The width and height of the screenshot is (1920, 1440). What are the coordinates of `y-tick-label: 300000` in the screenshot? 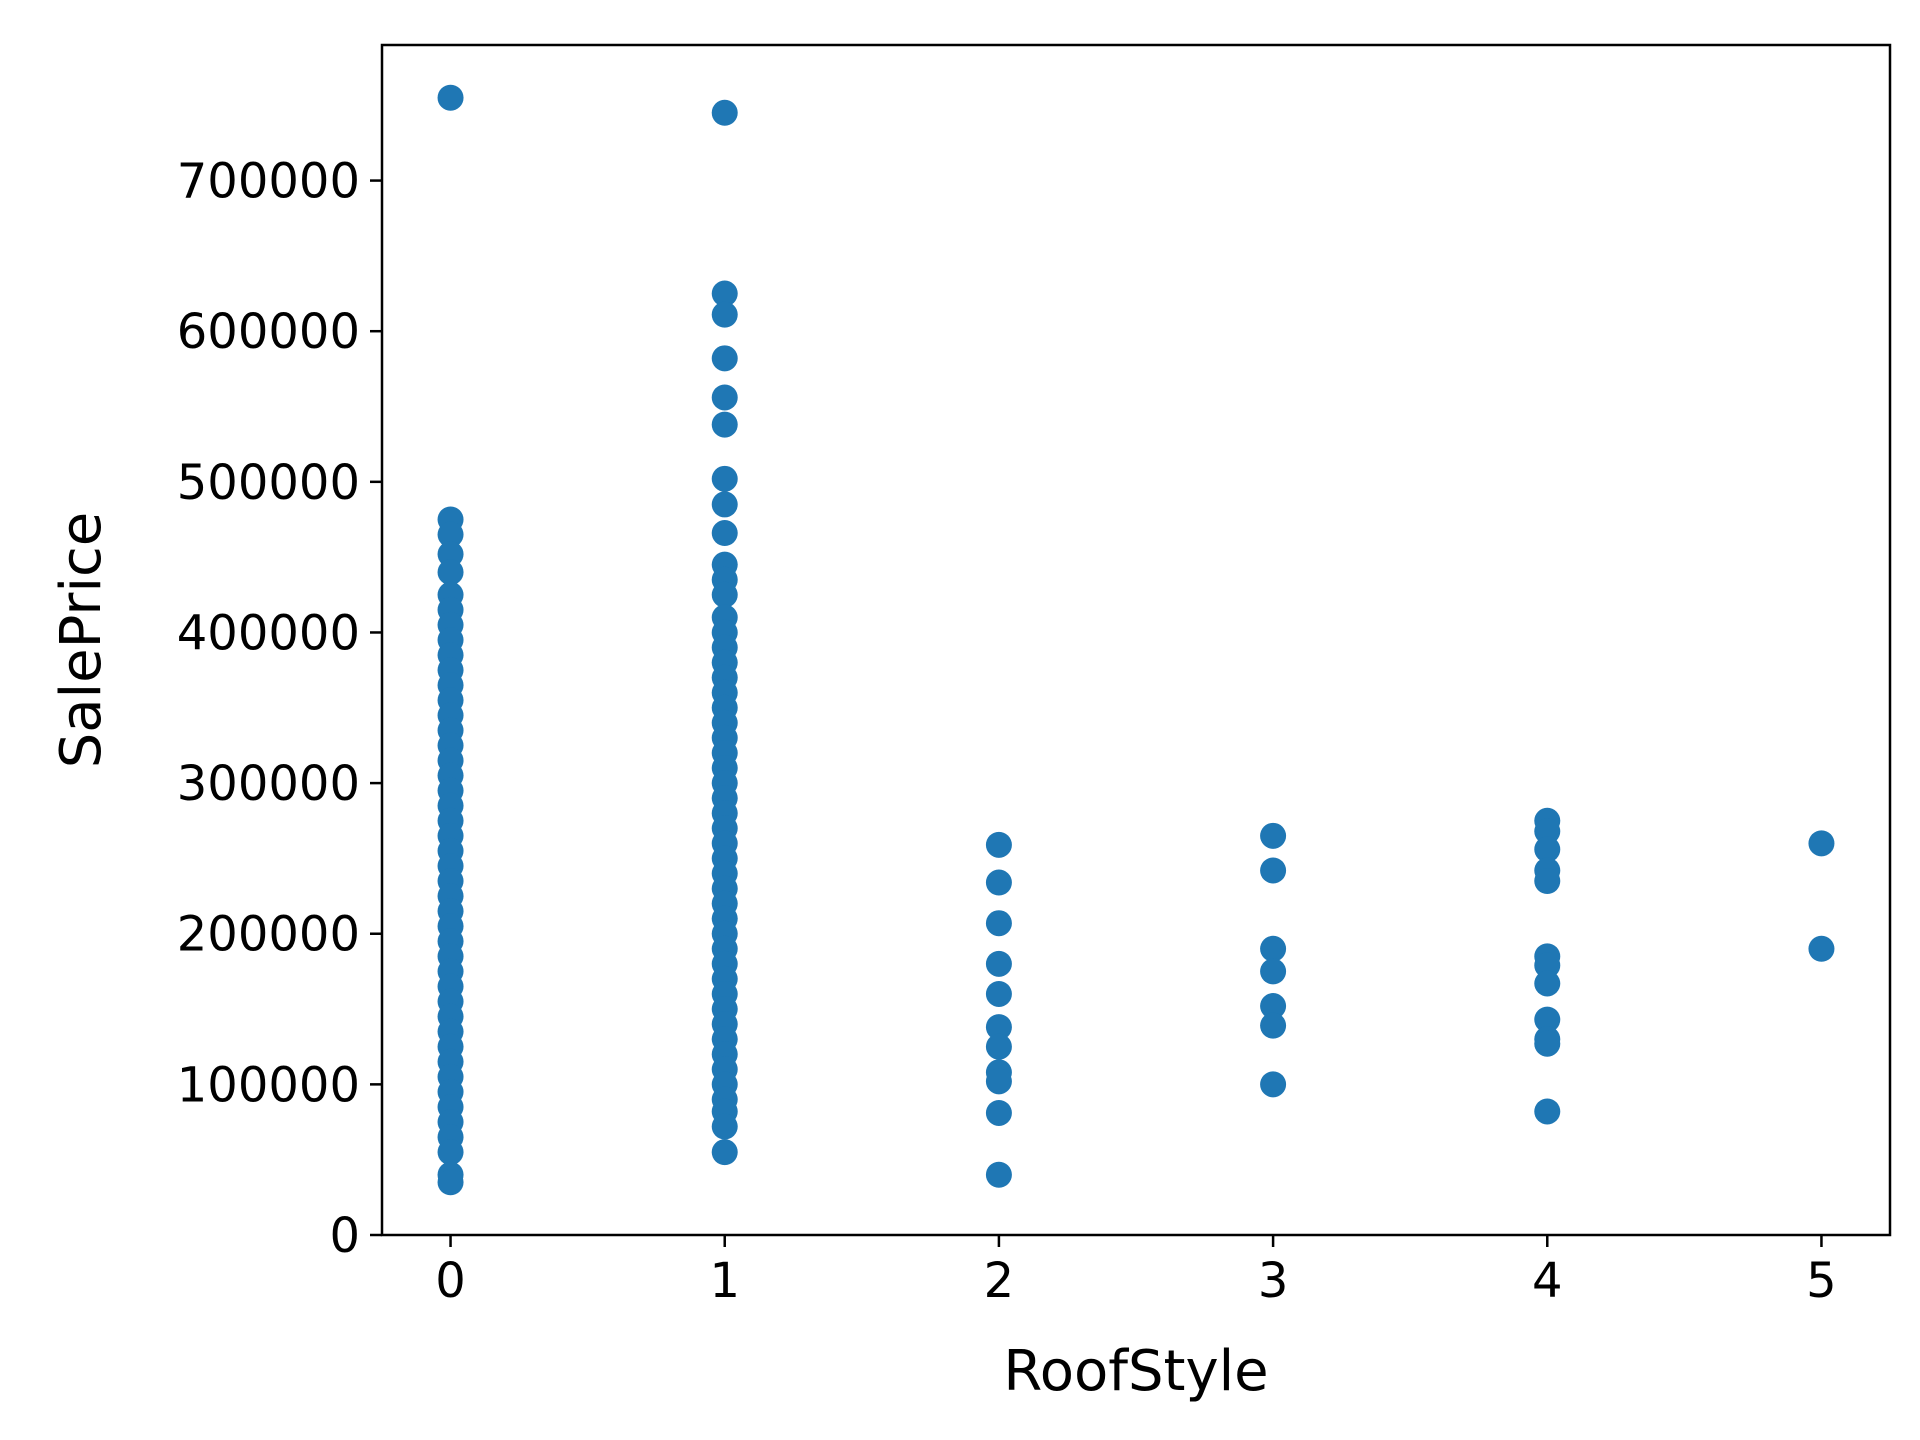 It's located at (268, 784).